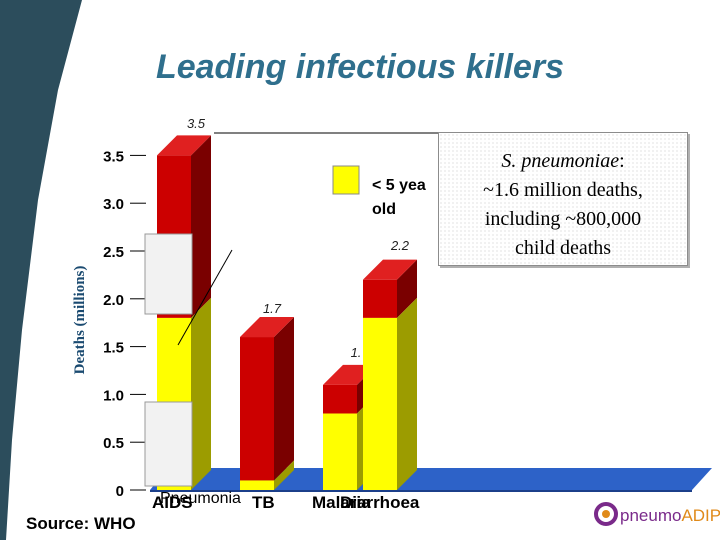  I want to click on x-category-label: Diarrhoea, so click(380, 502).